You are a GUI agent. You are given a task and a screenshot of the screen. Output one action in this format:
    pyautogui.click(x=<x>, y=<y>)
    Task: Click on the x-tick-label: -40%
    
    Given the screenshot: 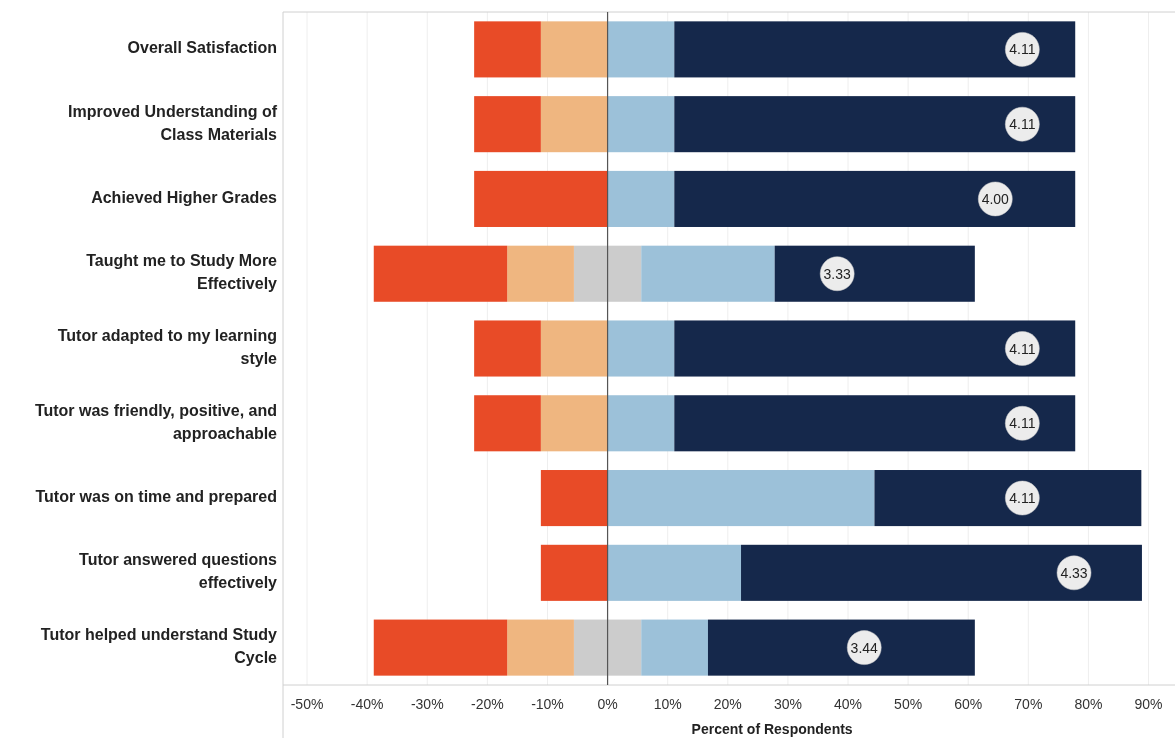 What is the action you would take?
    pyautogui.click(x=367, y=704)
    